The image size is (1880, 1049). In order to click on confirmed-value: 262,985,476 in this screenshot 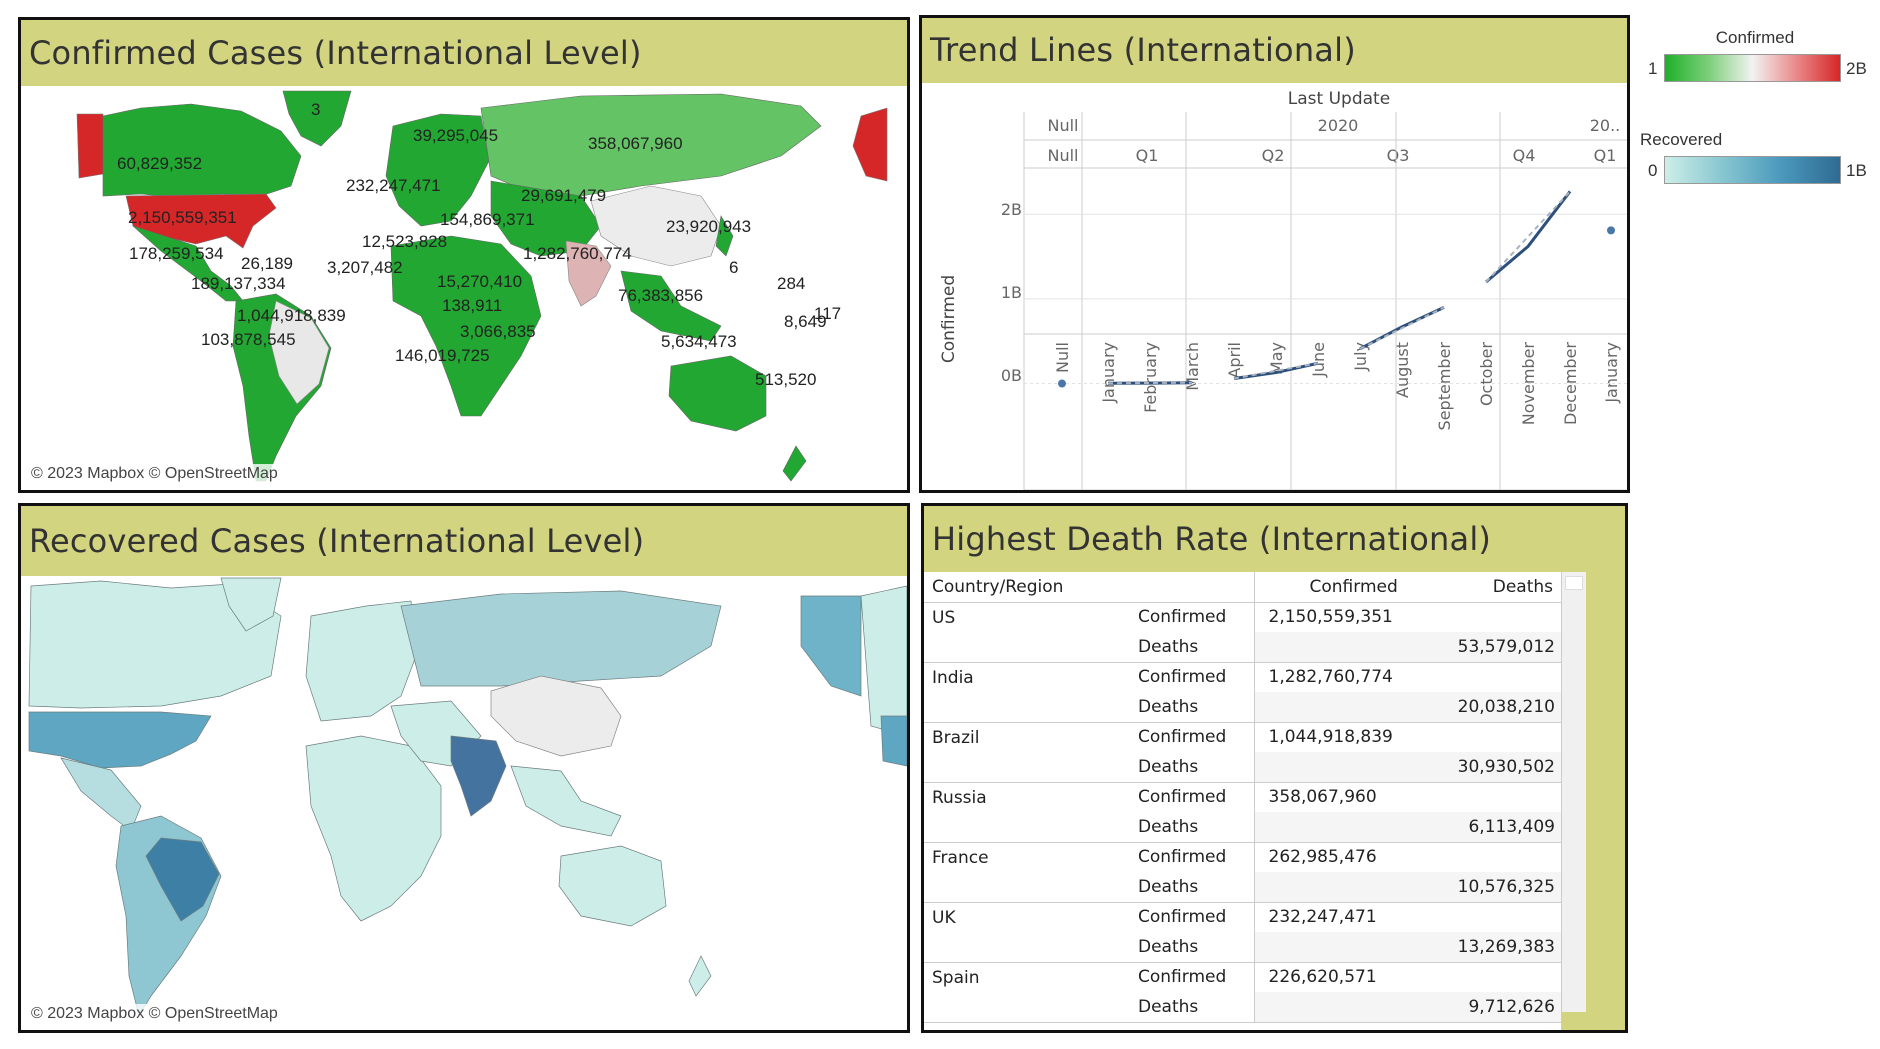, I will do `click(1407, 857)`.